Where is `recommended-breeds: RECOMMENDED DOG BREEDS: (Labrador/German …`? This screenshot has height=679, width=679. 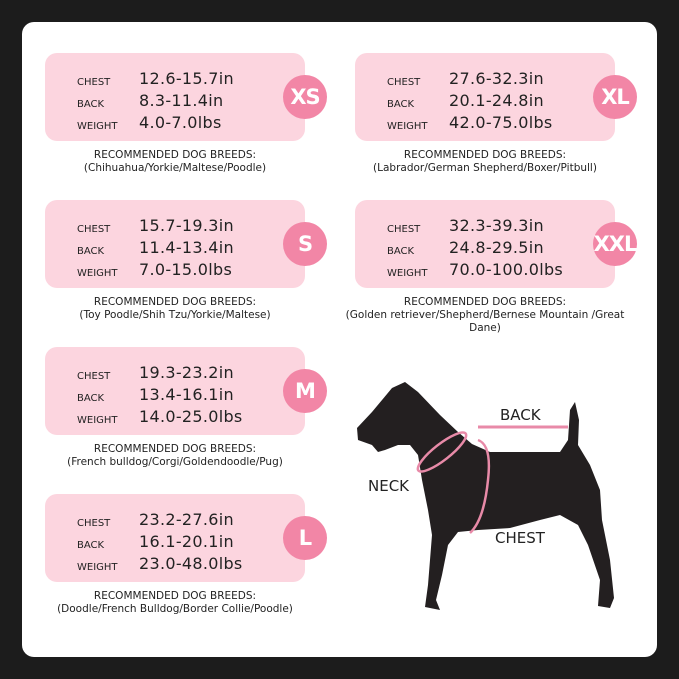
recommended-breeds: RECOMMENDED DOG BREEDS: (Labrador/German … is located at coordinates (485, 162).